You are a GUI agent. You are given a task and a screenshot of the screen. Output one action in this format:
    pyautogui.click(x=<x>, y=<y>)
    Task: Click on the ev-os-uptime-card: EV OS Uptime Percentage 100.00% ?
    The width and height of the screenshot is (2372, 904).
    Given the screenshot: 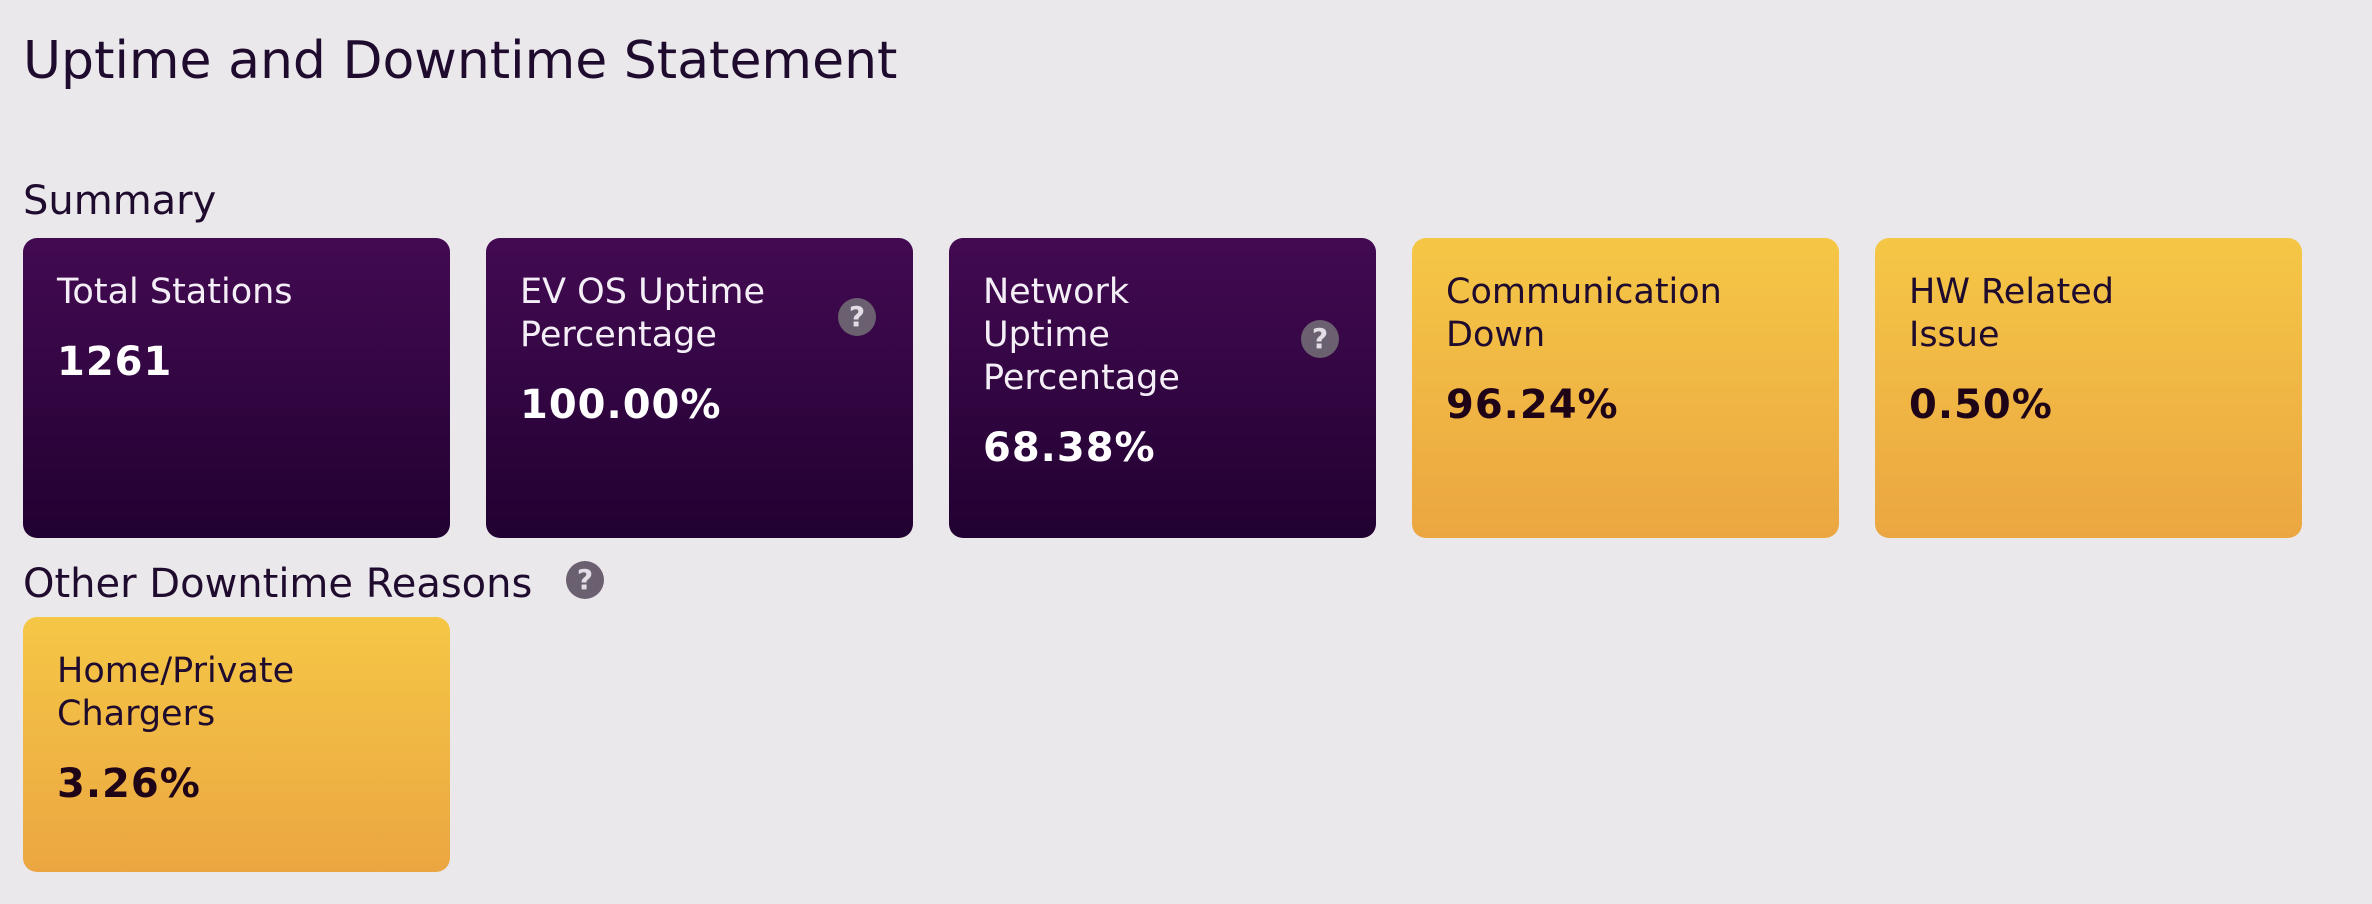 What is the action you would take?
    pyautogui.click(x=699, y=388)
    